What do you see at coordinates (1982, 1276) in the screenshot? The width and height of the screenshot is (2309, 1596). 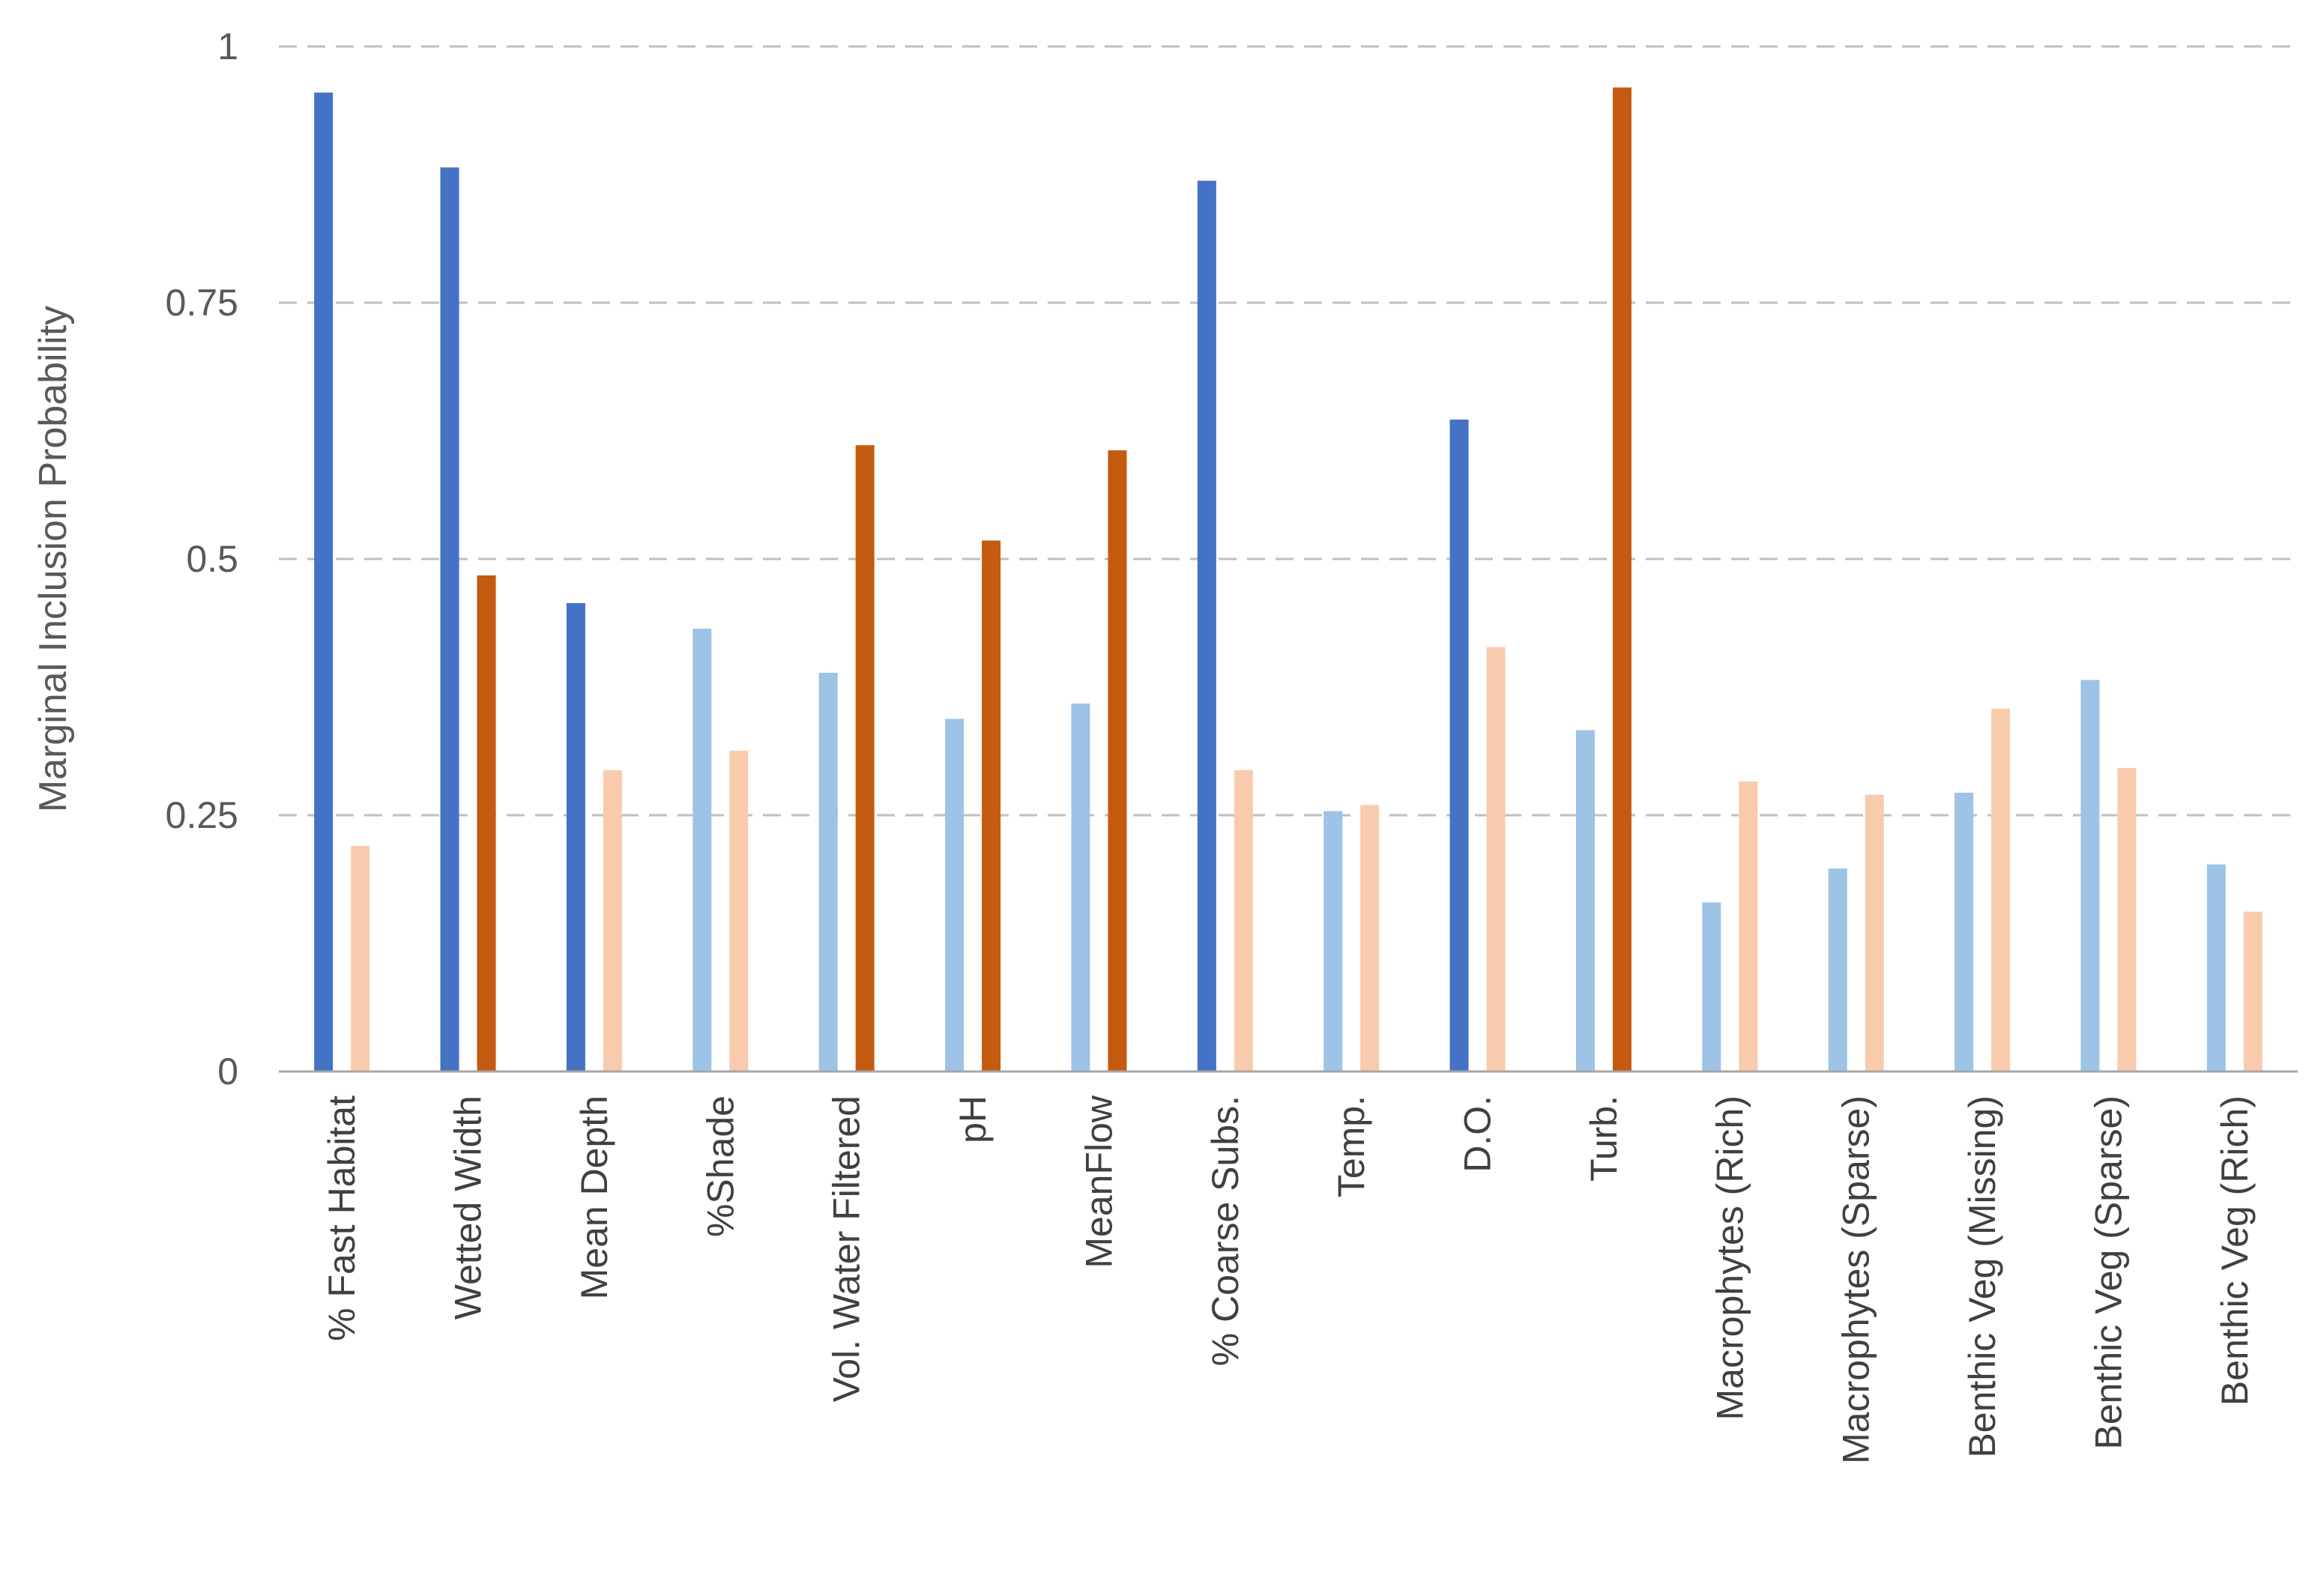 I see `x-category-label: Benthic Veg (Missing)` at bounding box center [1982, 1276].